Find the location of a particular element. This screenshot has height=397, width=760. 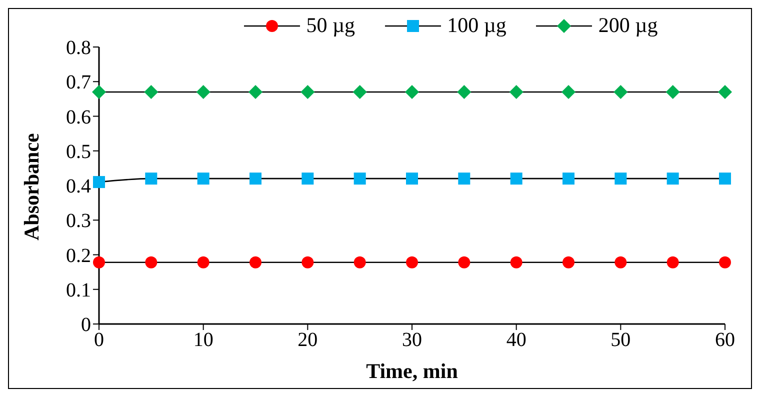

legend-label: 200 µg is located at coordinates (628, 25).